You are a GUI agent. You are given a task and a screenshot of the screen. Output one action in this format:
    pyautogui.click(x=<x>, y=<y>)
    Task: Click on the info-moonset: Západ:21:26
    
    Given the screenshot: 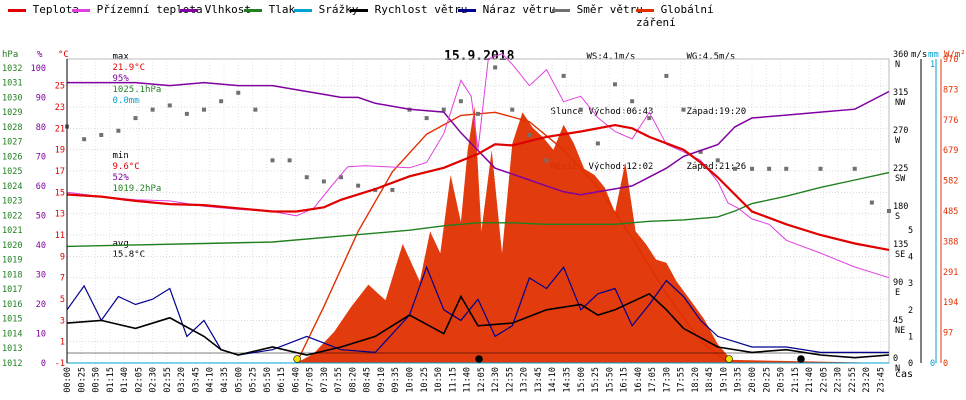 What is the action you would take?
    pyautogui.click(x=716, y=167)
    